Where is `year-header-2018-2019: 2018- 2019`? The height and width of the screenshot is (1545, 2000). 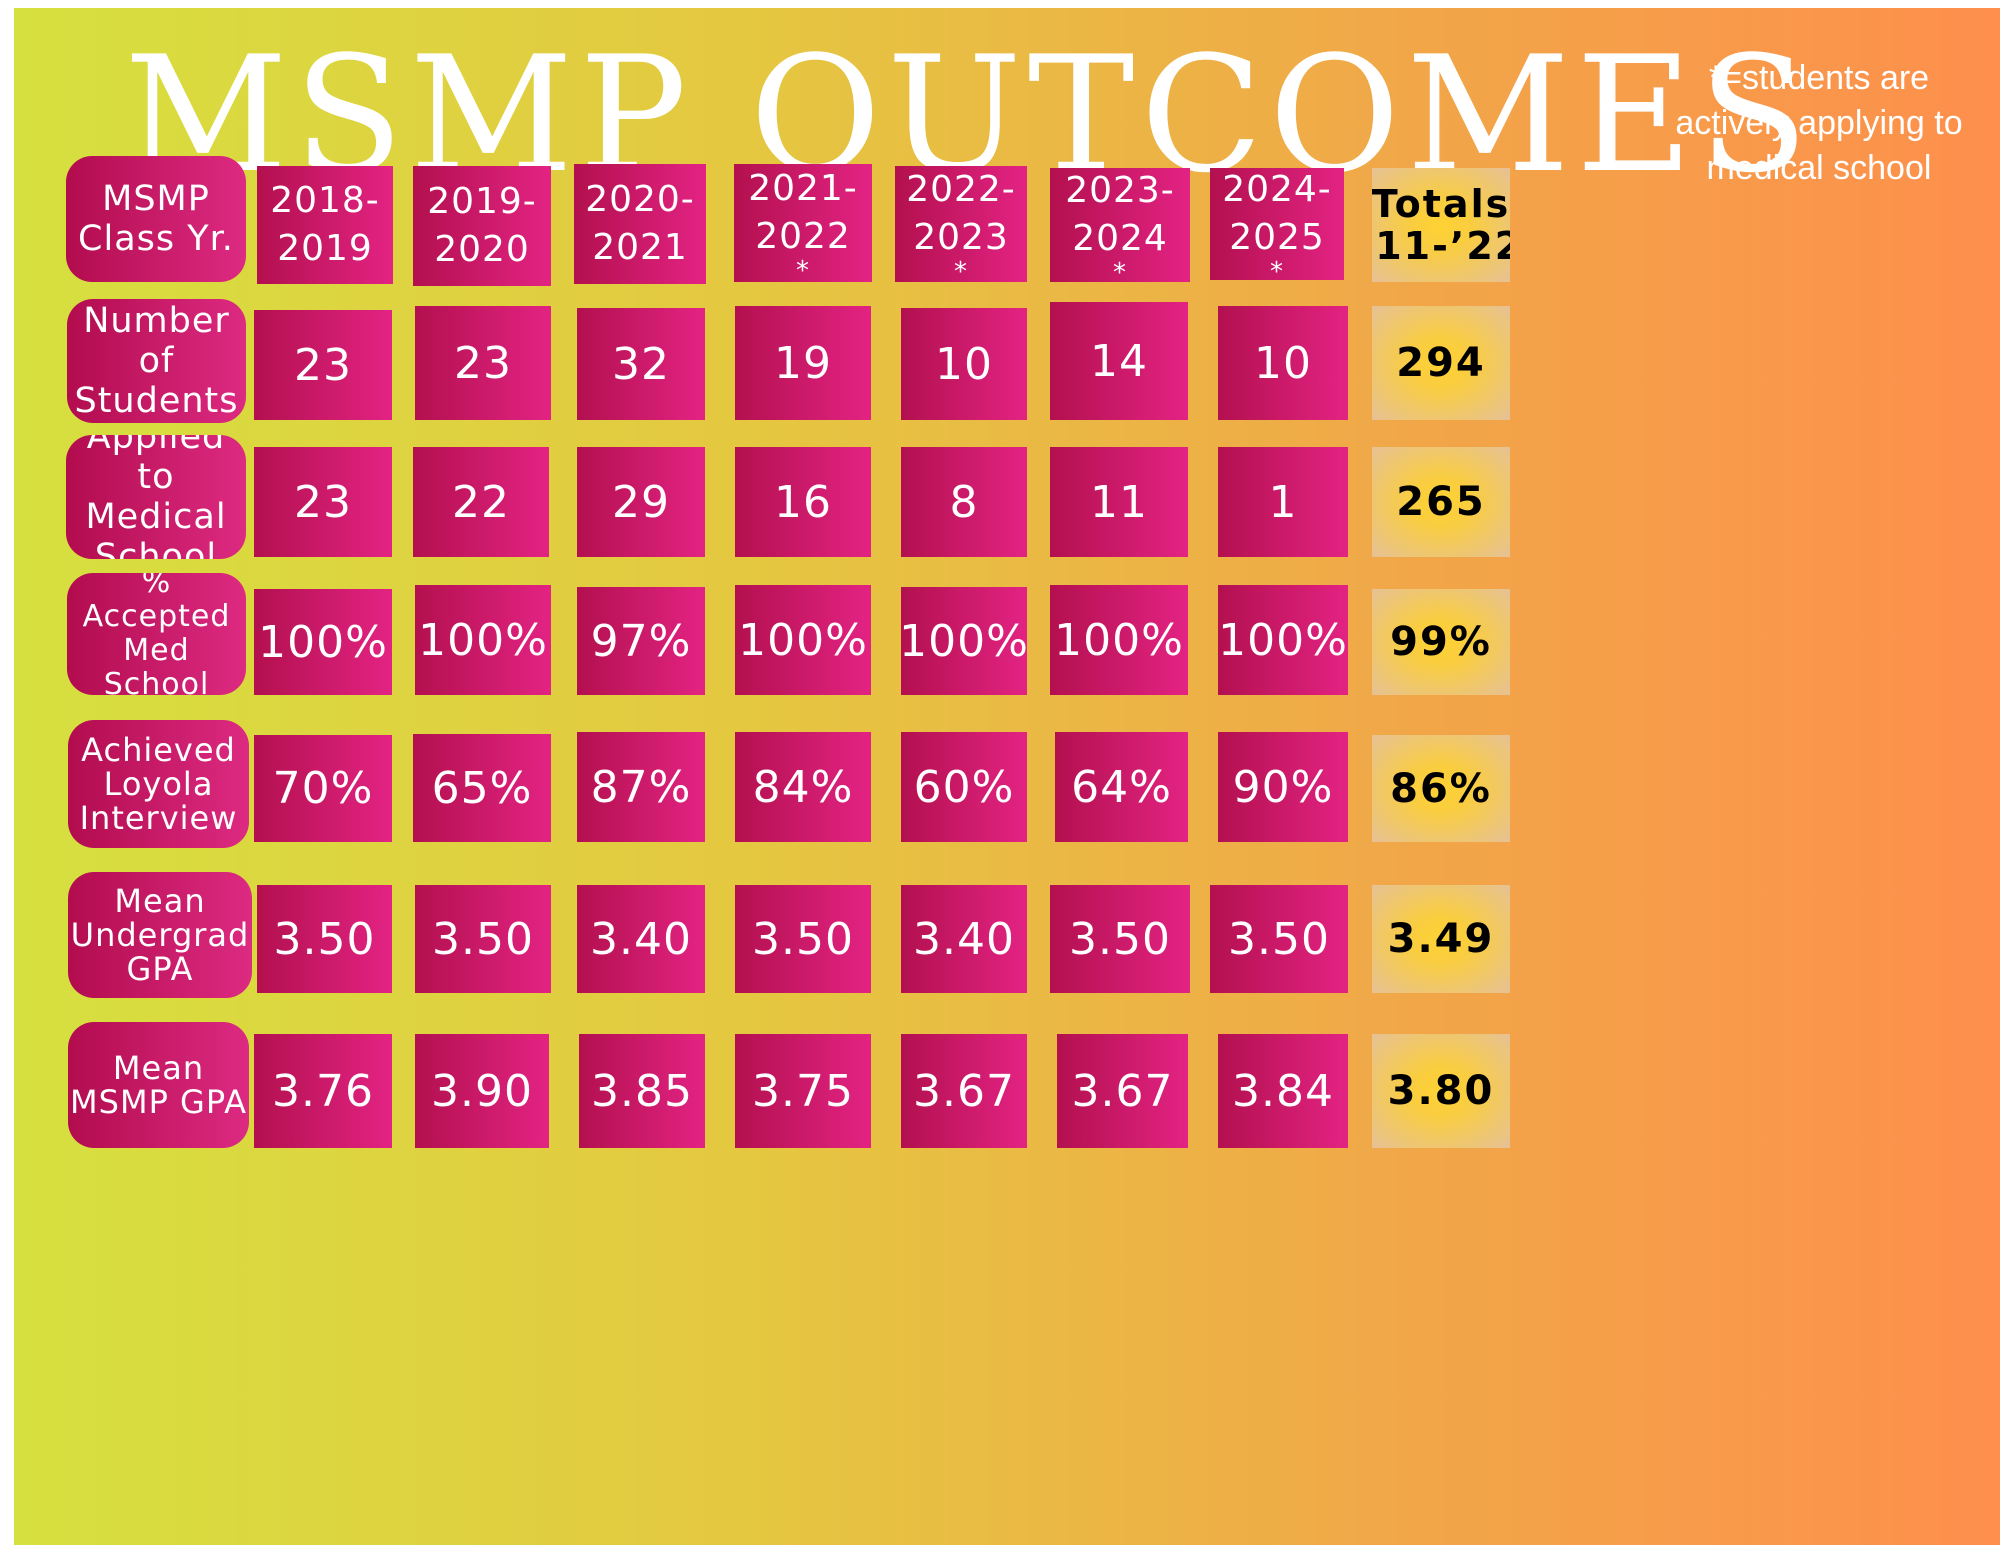
year-header-2018-2019: 2018- 2019 is located at coordinates (325, 225).